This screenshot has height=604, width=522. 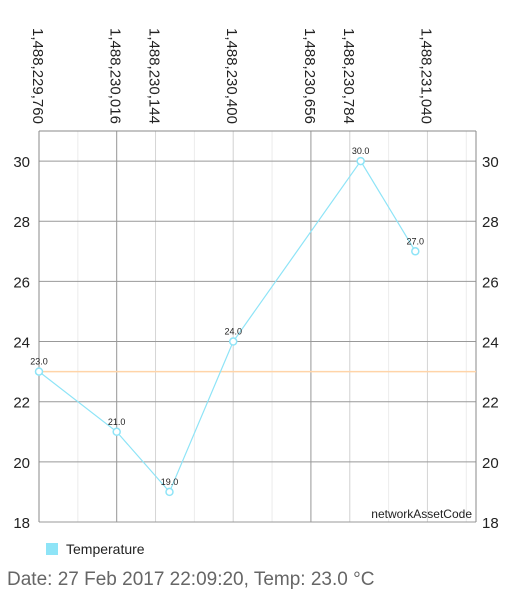 What do you see at coordinates (37, 76) in the screenshot?
I see `x-tick-label: 1,488,229,760` at bounding box center [37, 76].